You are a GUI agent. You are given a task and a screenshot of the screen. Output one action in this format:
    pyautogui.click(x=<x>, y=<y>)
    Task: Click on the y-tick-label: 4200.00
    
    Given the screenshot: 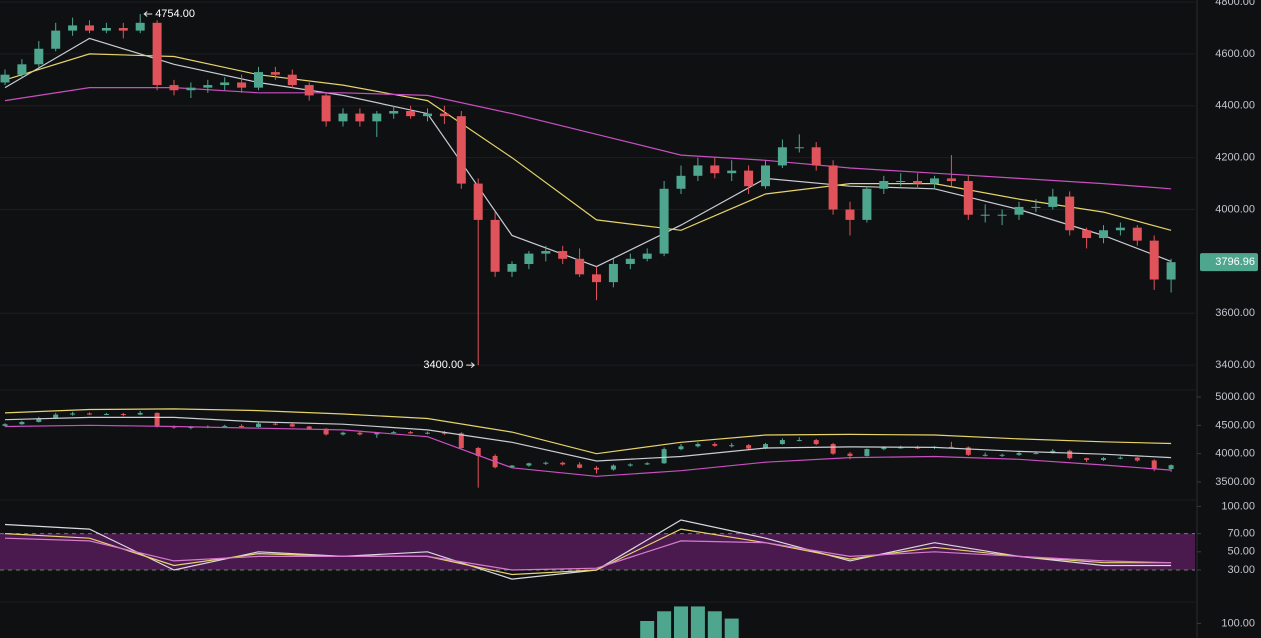 What is the action you would take?
    pyautogui.click(x=1235, y=158)
    